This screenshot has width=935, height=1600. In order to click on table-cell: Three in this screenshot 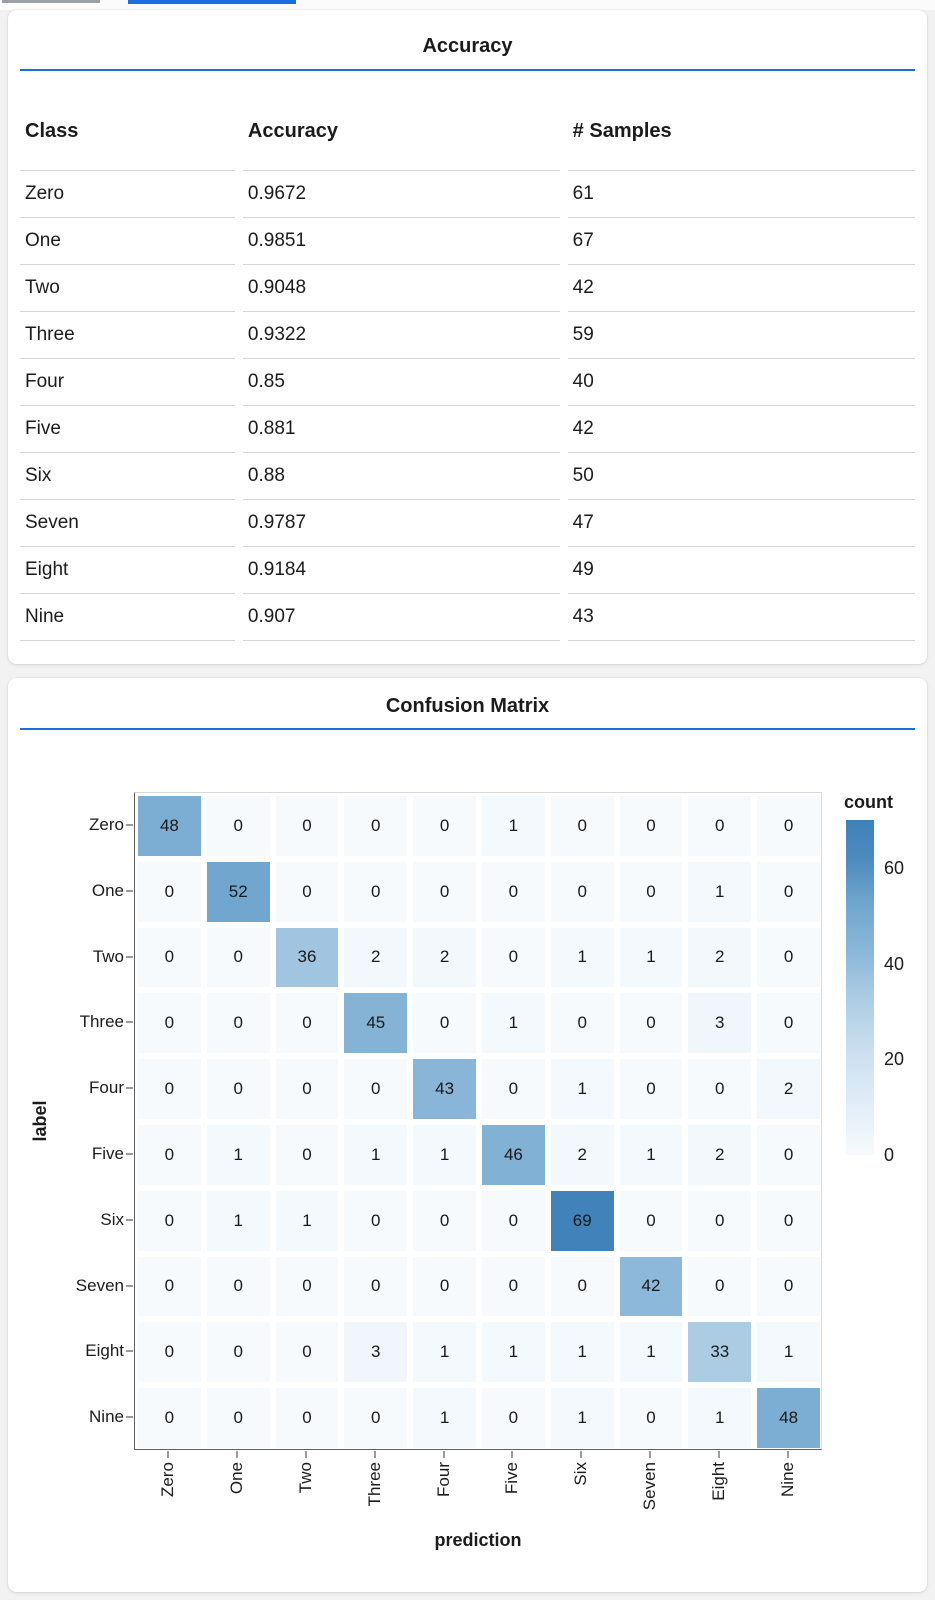, I will do `click(127, 335)`.